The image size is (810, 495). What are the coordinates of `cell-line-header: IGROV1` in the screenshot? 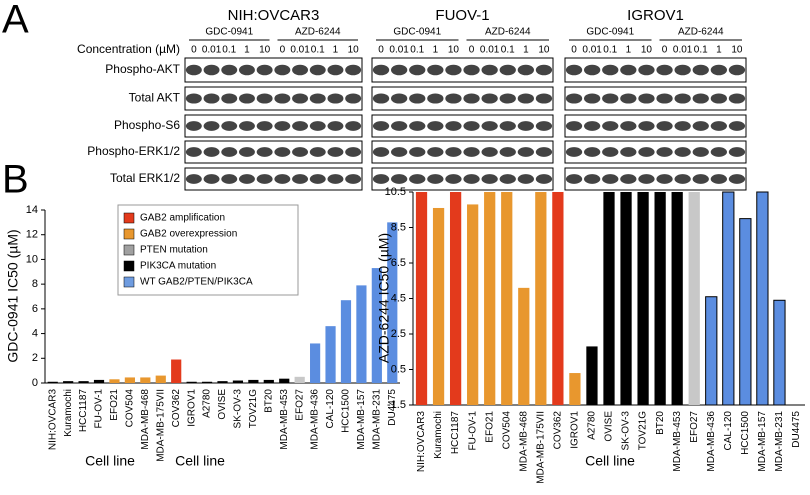 It's located at (655, 15).